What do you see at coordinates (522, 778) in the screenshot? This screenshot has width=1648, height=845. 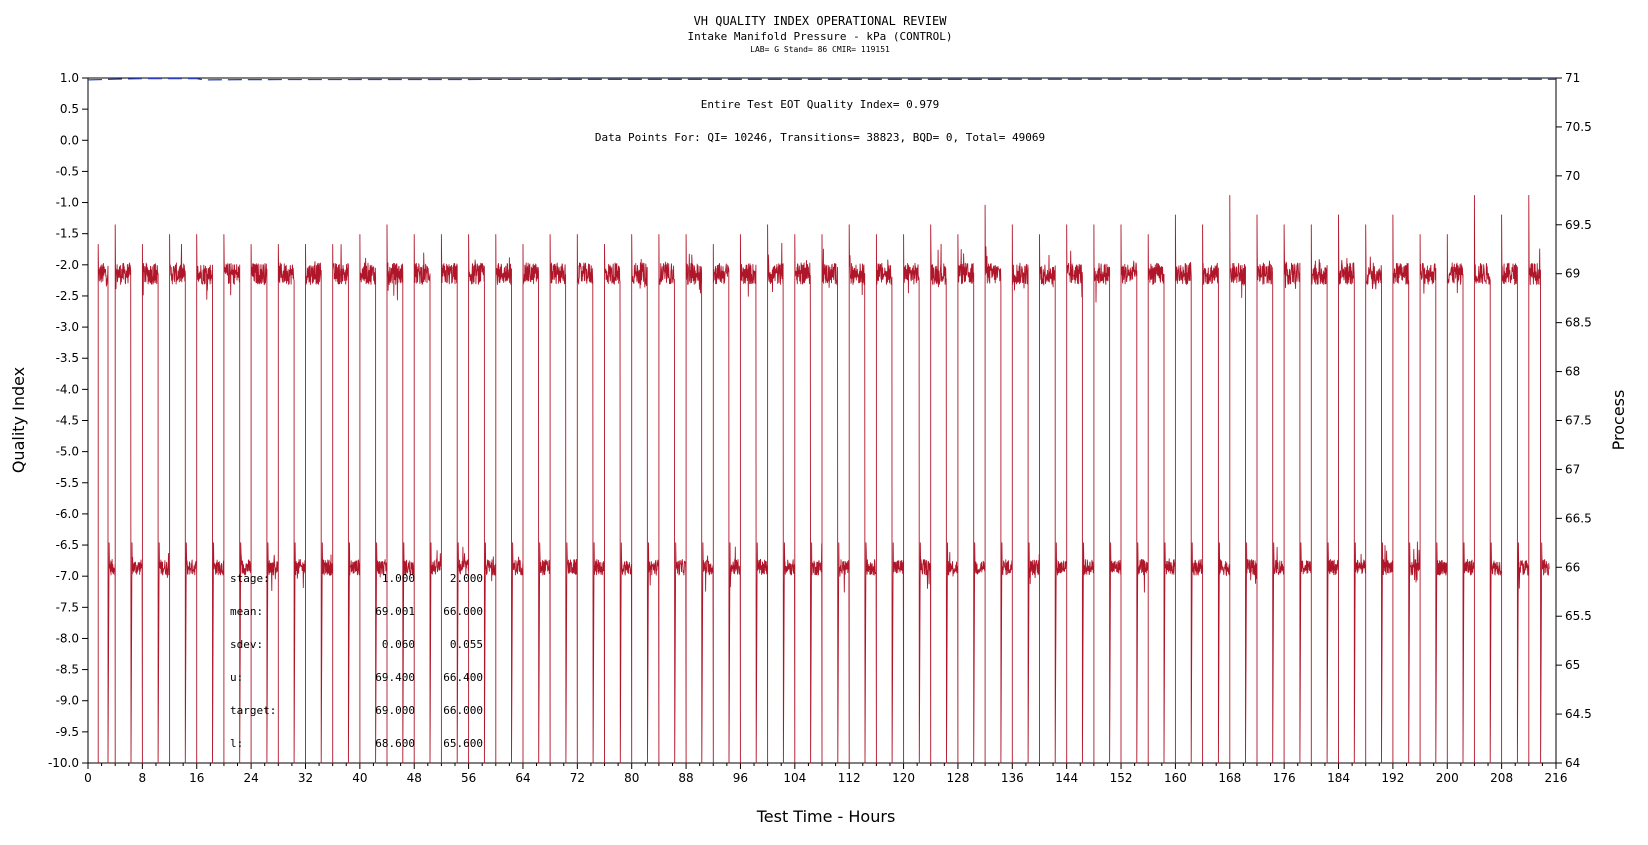 I see `x-tick-label: 64` at bounding box center [522, 778].